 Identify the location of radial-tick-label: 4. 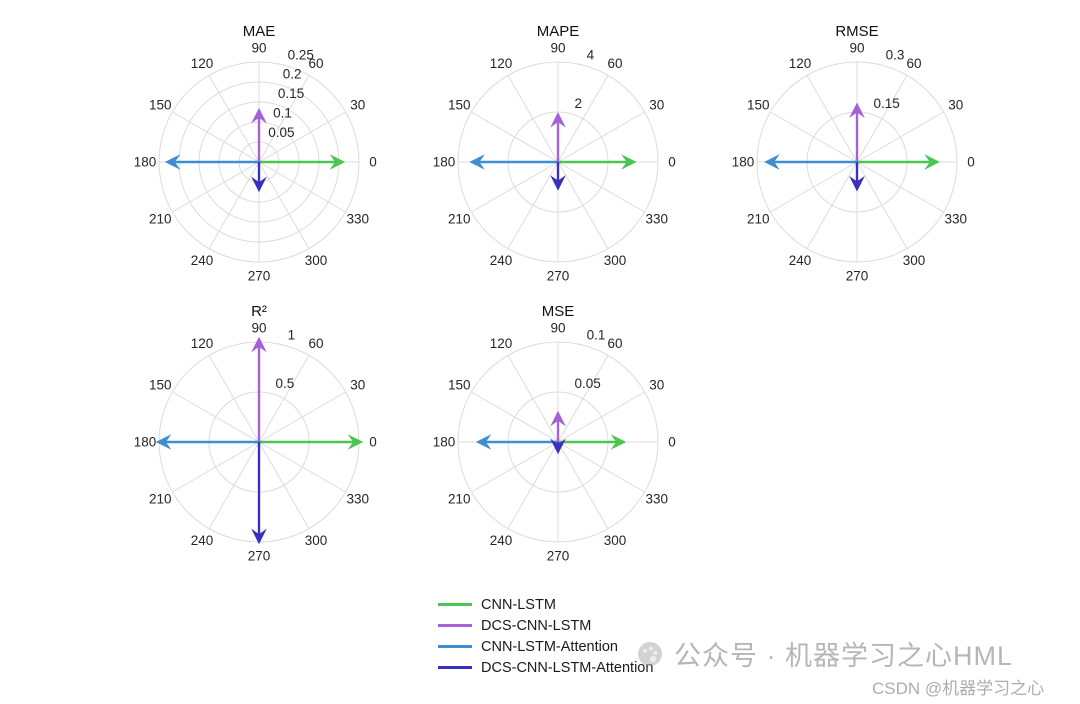
(591, 54).